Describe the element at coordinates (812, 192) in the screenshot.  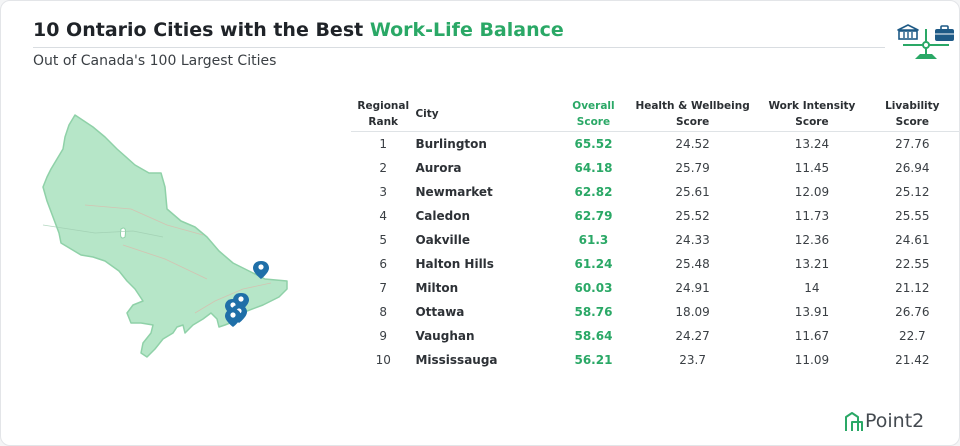
I see `work-intensity-cell: 12.09` at that location.